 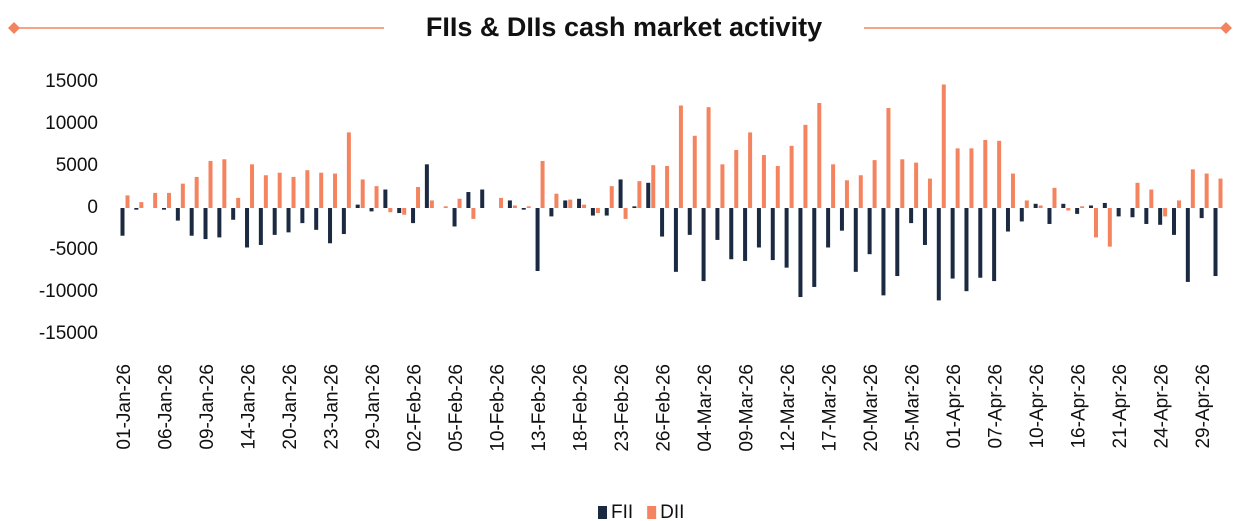 What do you see at coordinates (672, 511) in the screenshot?
I see `legend-label: DII` at bounding box center [672, 511].